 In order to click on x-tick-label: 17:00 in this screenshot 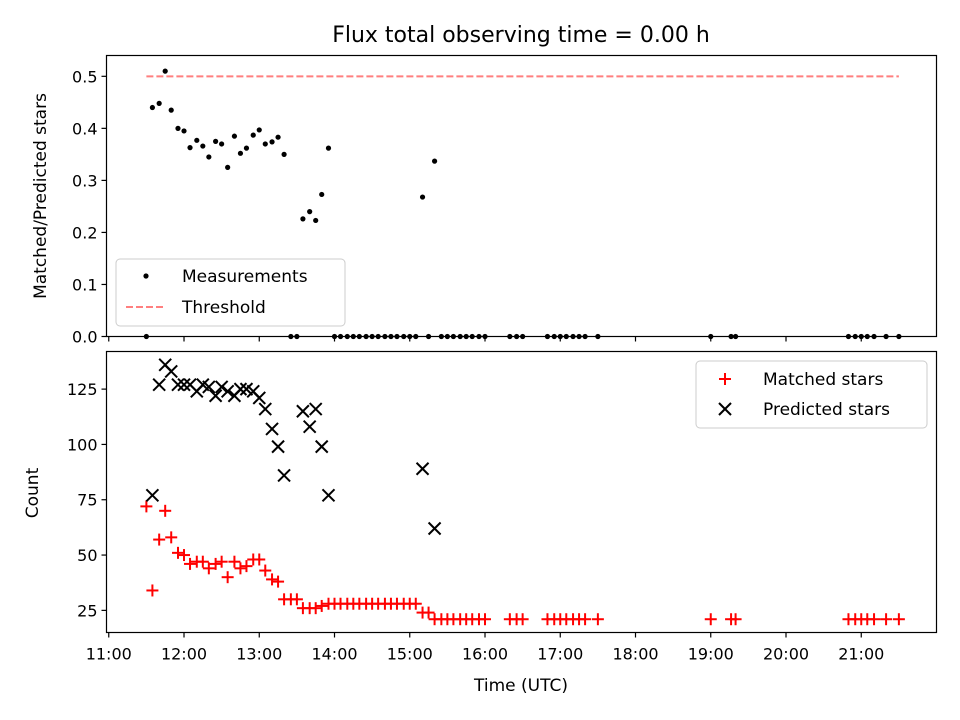, I will do `click(560, 654)`.